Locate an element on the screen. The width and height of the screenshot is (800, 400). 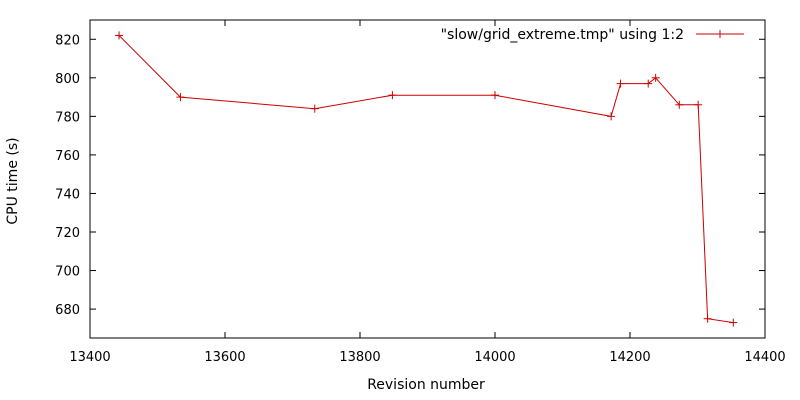
y-tick-label: 800 is located at coordinates (67, 79).